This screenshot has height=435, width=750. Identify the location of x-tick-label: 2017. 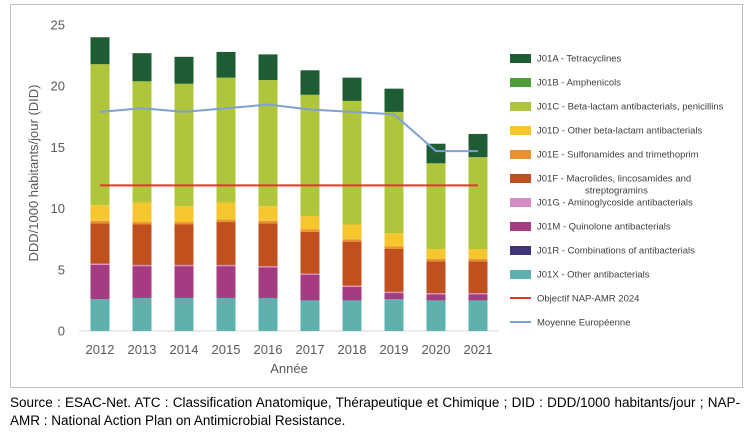
(310, 349).